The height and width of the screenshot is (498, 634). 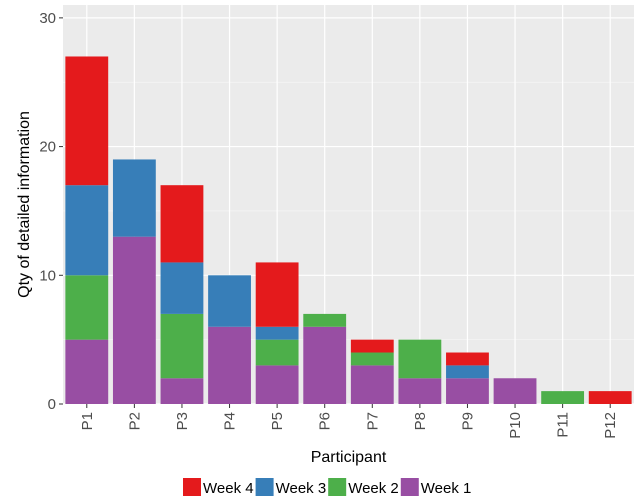 I want to click on x-tick-label: P9, so click(x=467, y=421).